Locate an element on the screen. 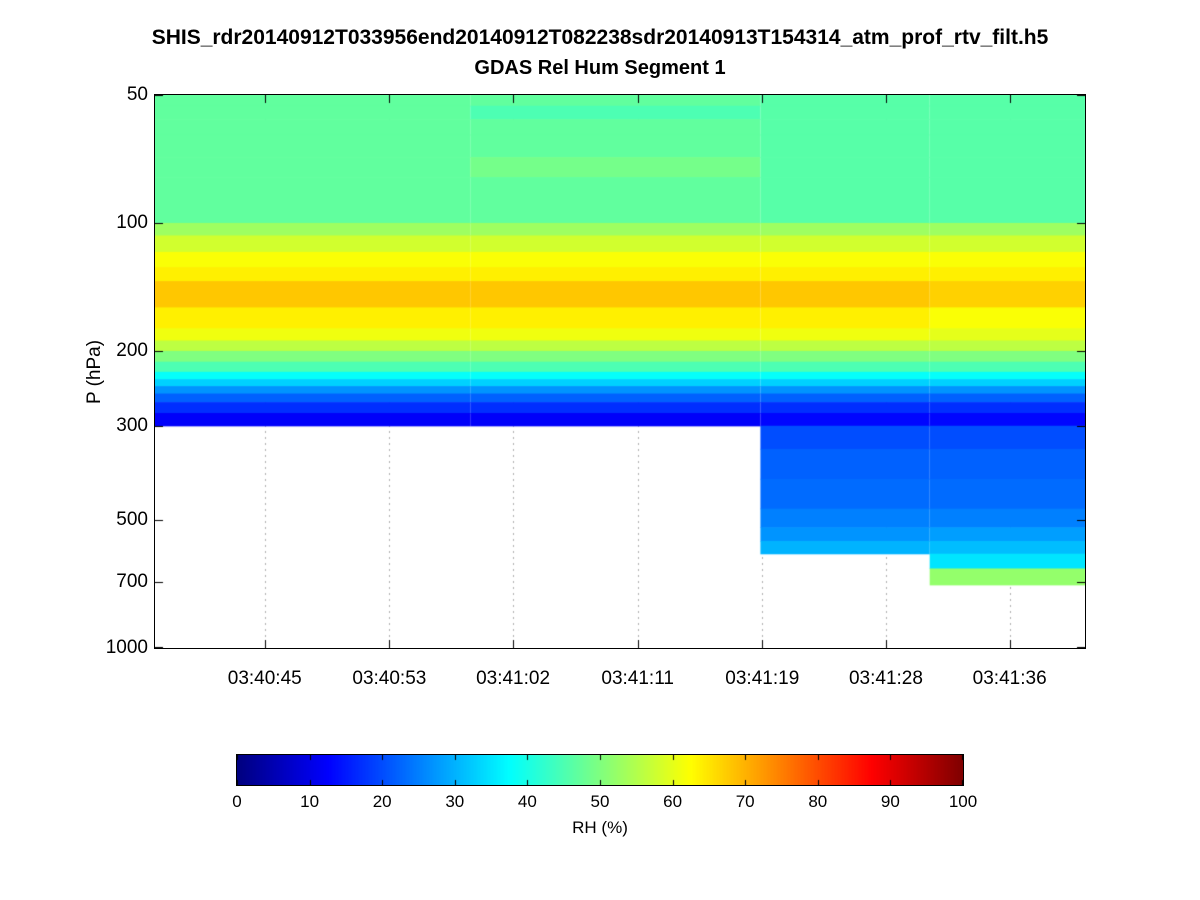 Image resolution: width=1200 pixels, height=900 pixels. colorbar-tick-label: 100 is located at coordinates (963, 801).